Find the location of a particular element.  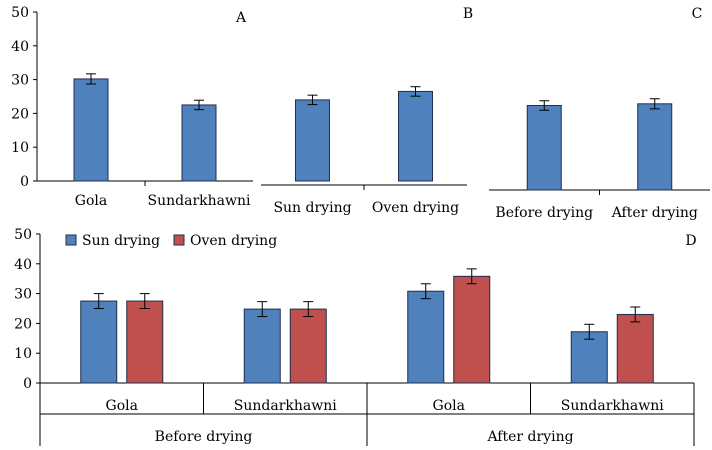

legend-label-oven-drying: Oven drying is located at coordinates (233, 241).